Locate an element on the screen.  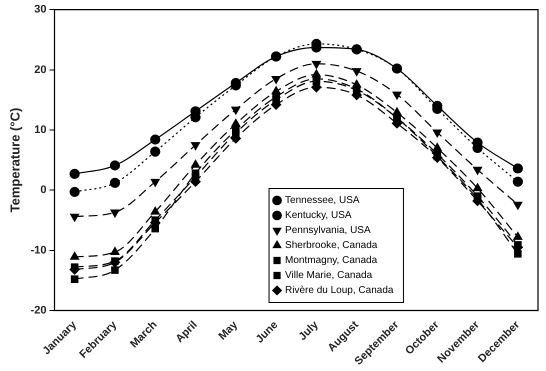
legend-label: Sherbrooke, Canada is located at coordinates (331, 246).